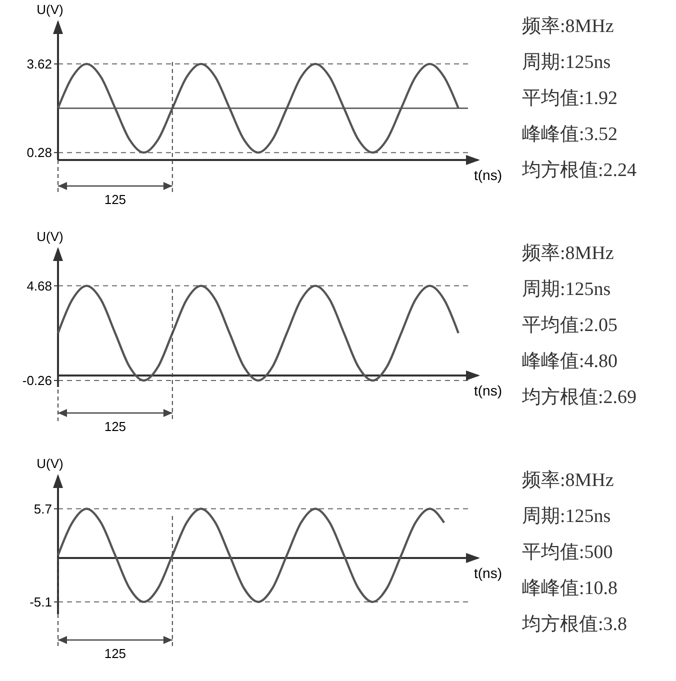 The width and height of the screenshot is (676, 681). What do you see at coordinates (39, 286) in the screenshot?
I see `y-tick-label: 4.68` at bounding box center [39, 286].